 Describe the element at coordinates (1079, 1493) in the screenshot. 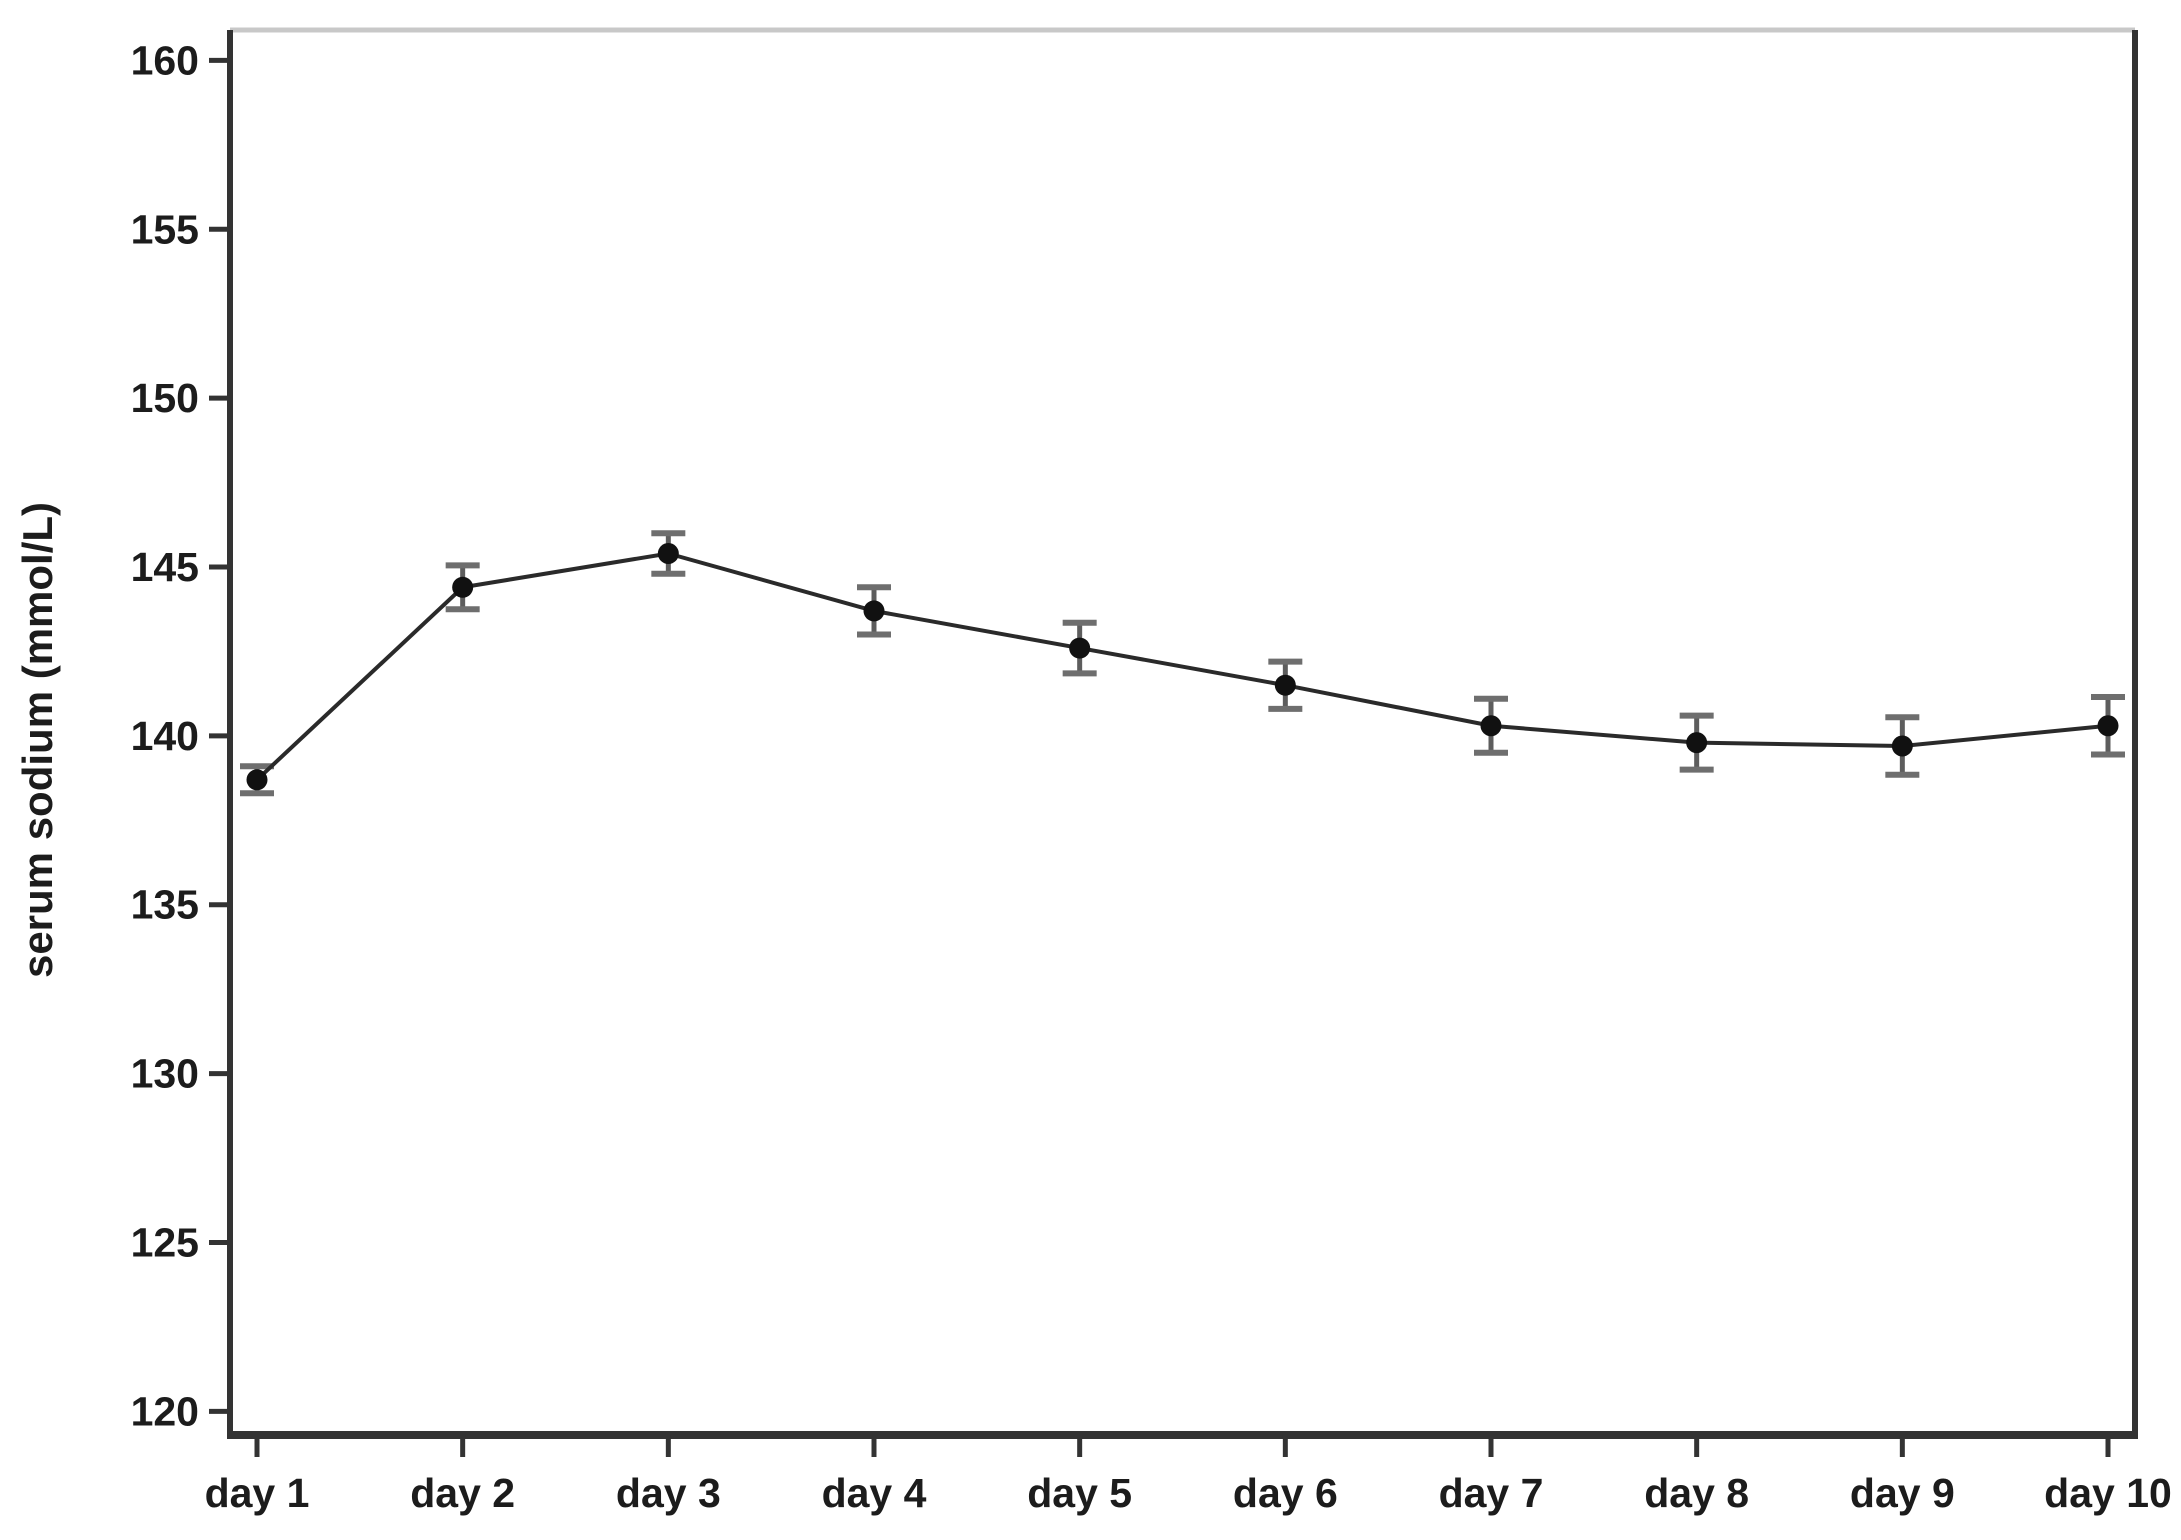

I see `x-axis-tick-label: day 5` at that location.